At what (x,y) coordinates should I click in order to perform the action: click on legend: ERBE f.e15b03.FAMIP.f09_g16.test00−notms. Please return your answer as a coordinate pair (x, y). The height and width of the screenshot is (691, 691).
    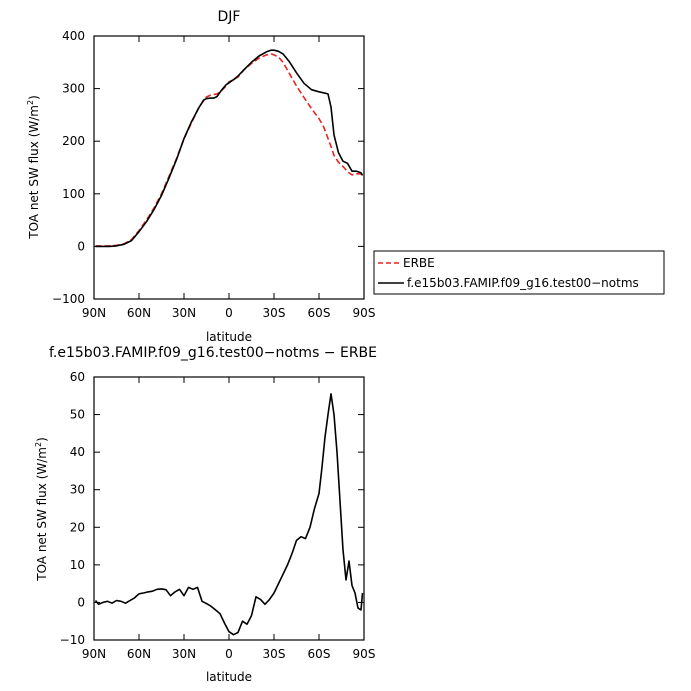
    Looking at the image, I should click on (519, 272).